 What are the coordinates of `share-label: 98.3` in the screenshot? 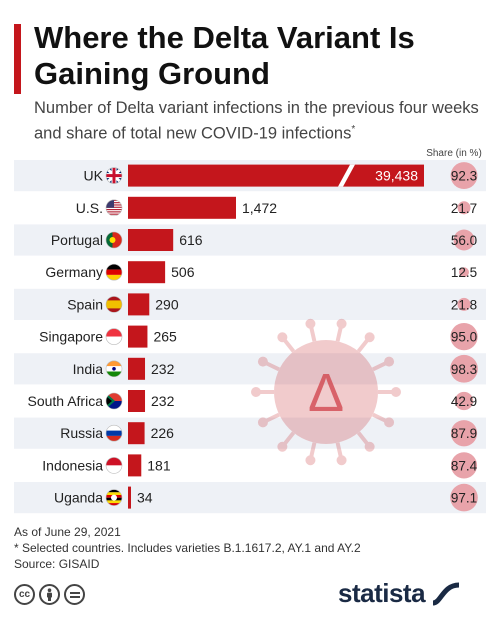 It's located at (464, 369).